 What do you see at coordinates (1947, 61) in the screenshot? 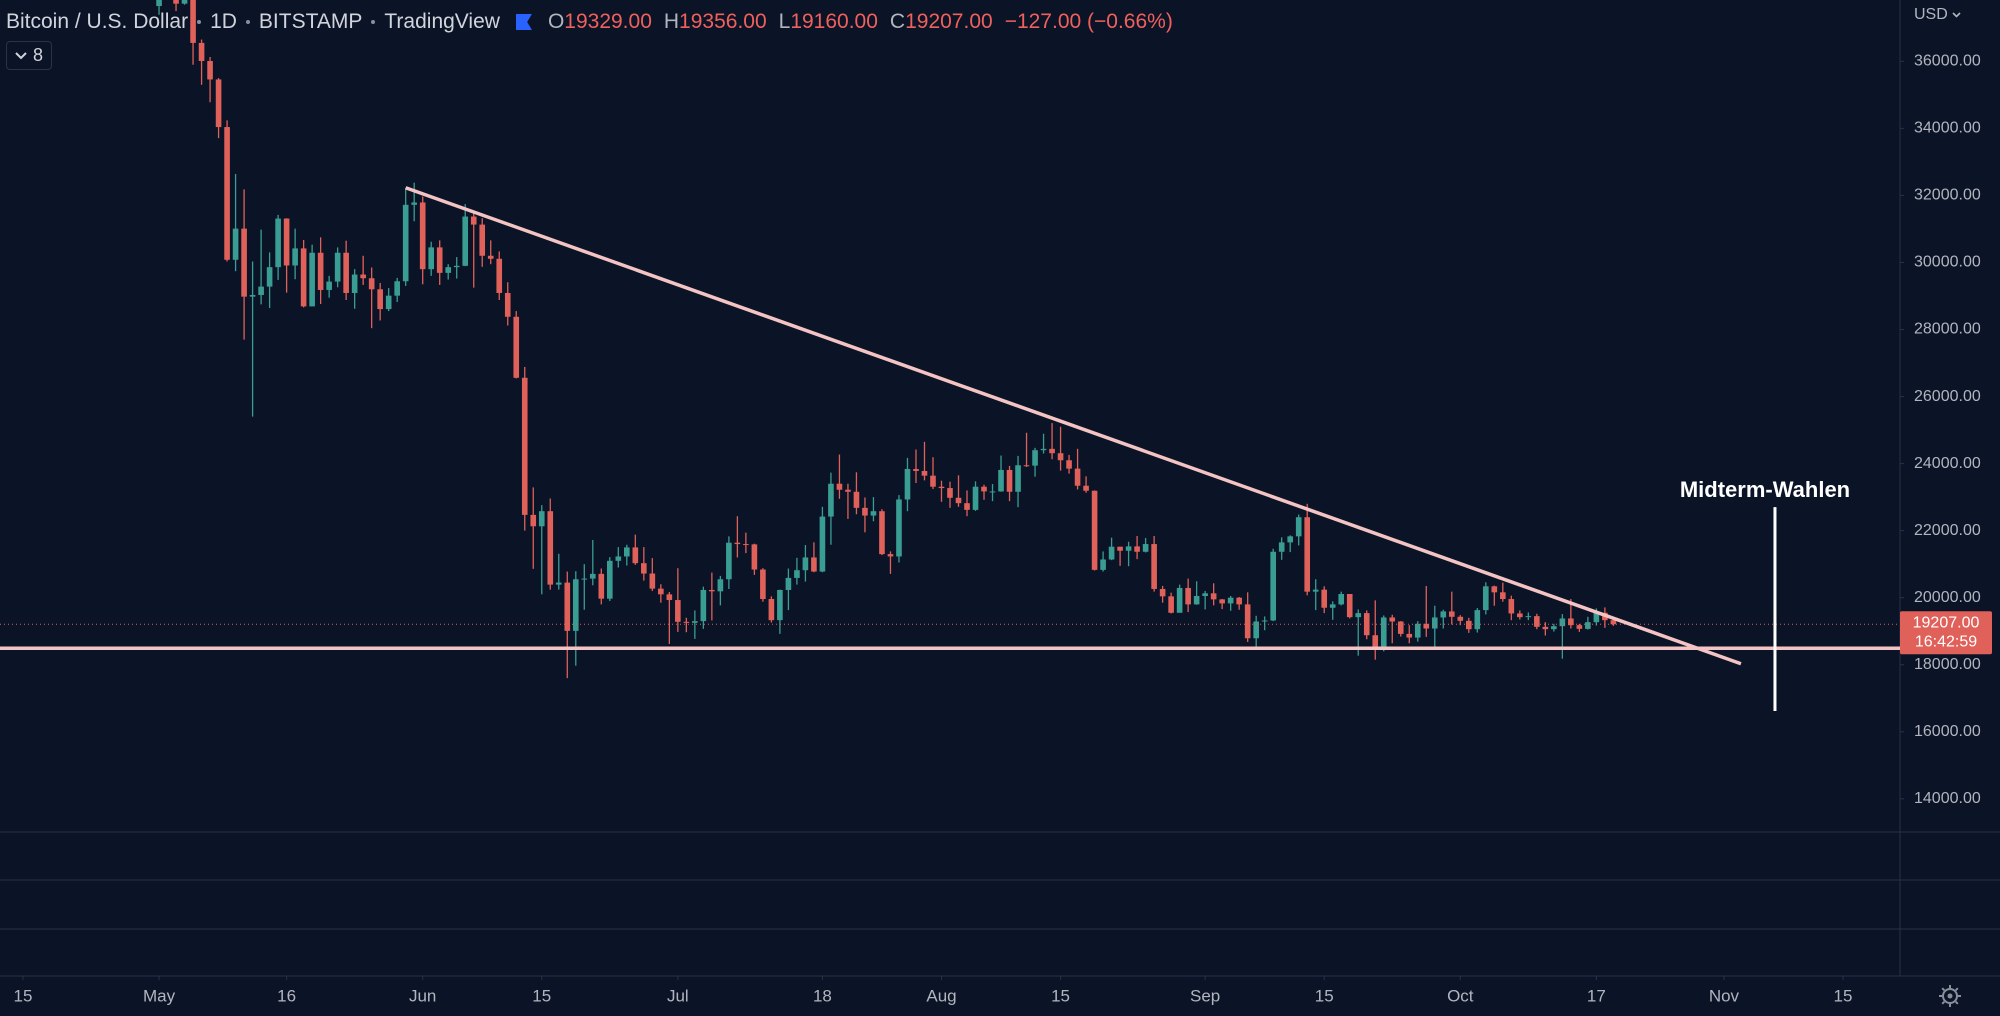
I see `y-tick-label: 36000.00` at bounding box center [1947, 61].